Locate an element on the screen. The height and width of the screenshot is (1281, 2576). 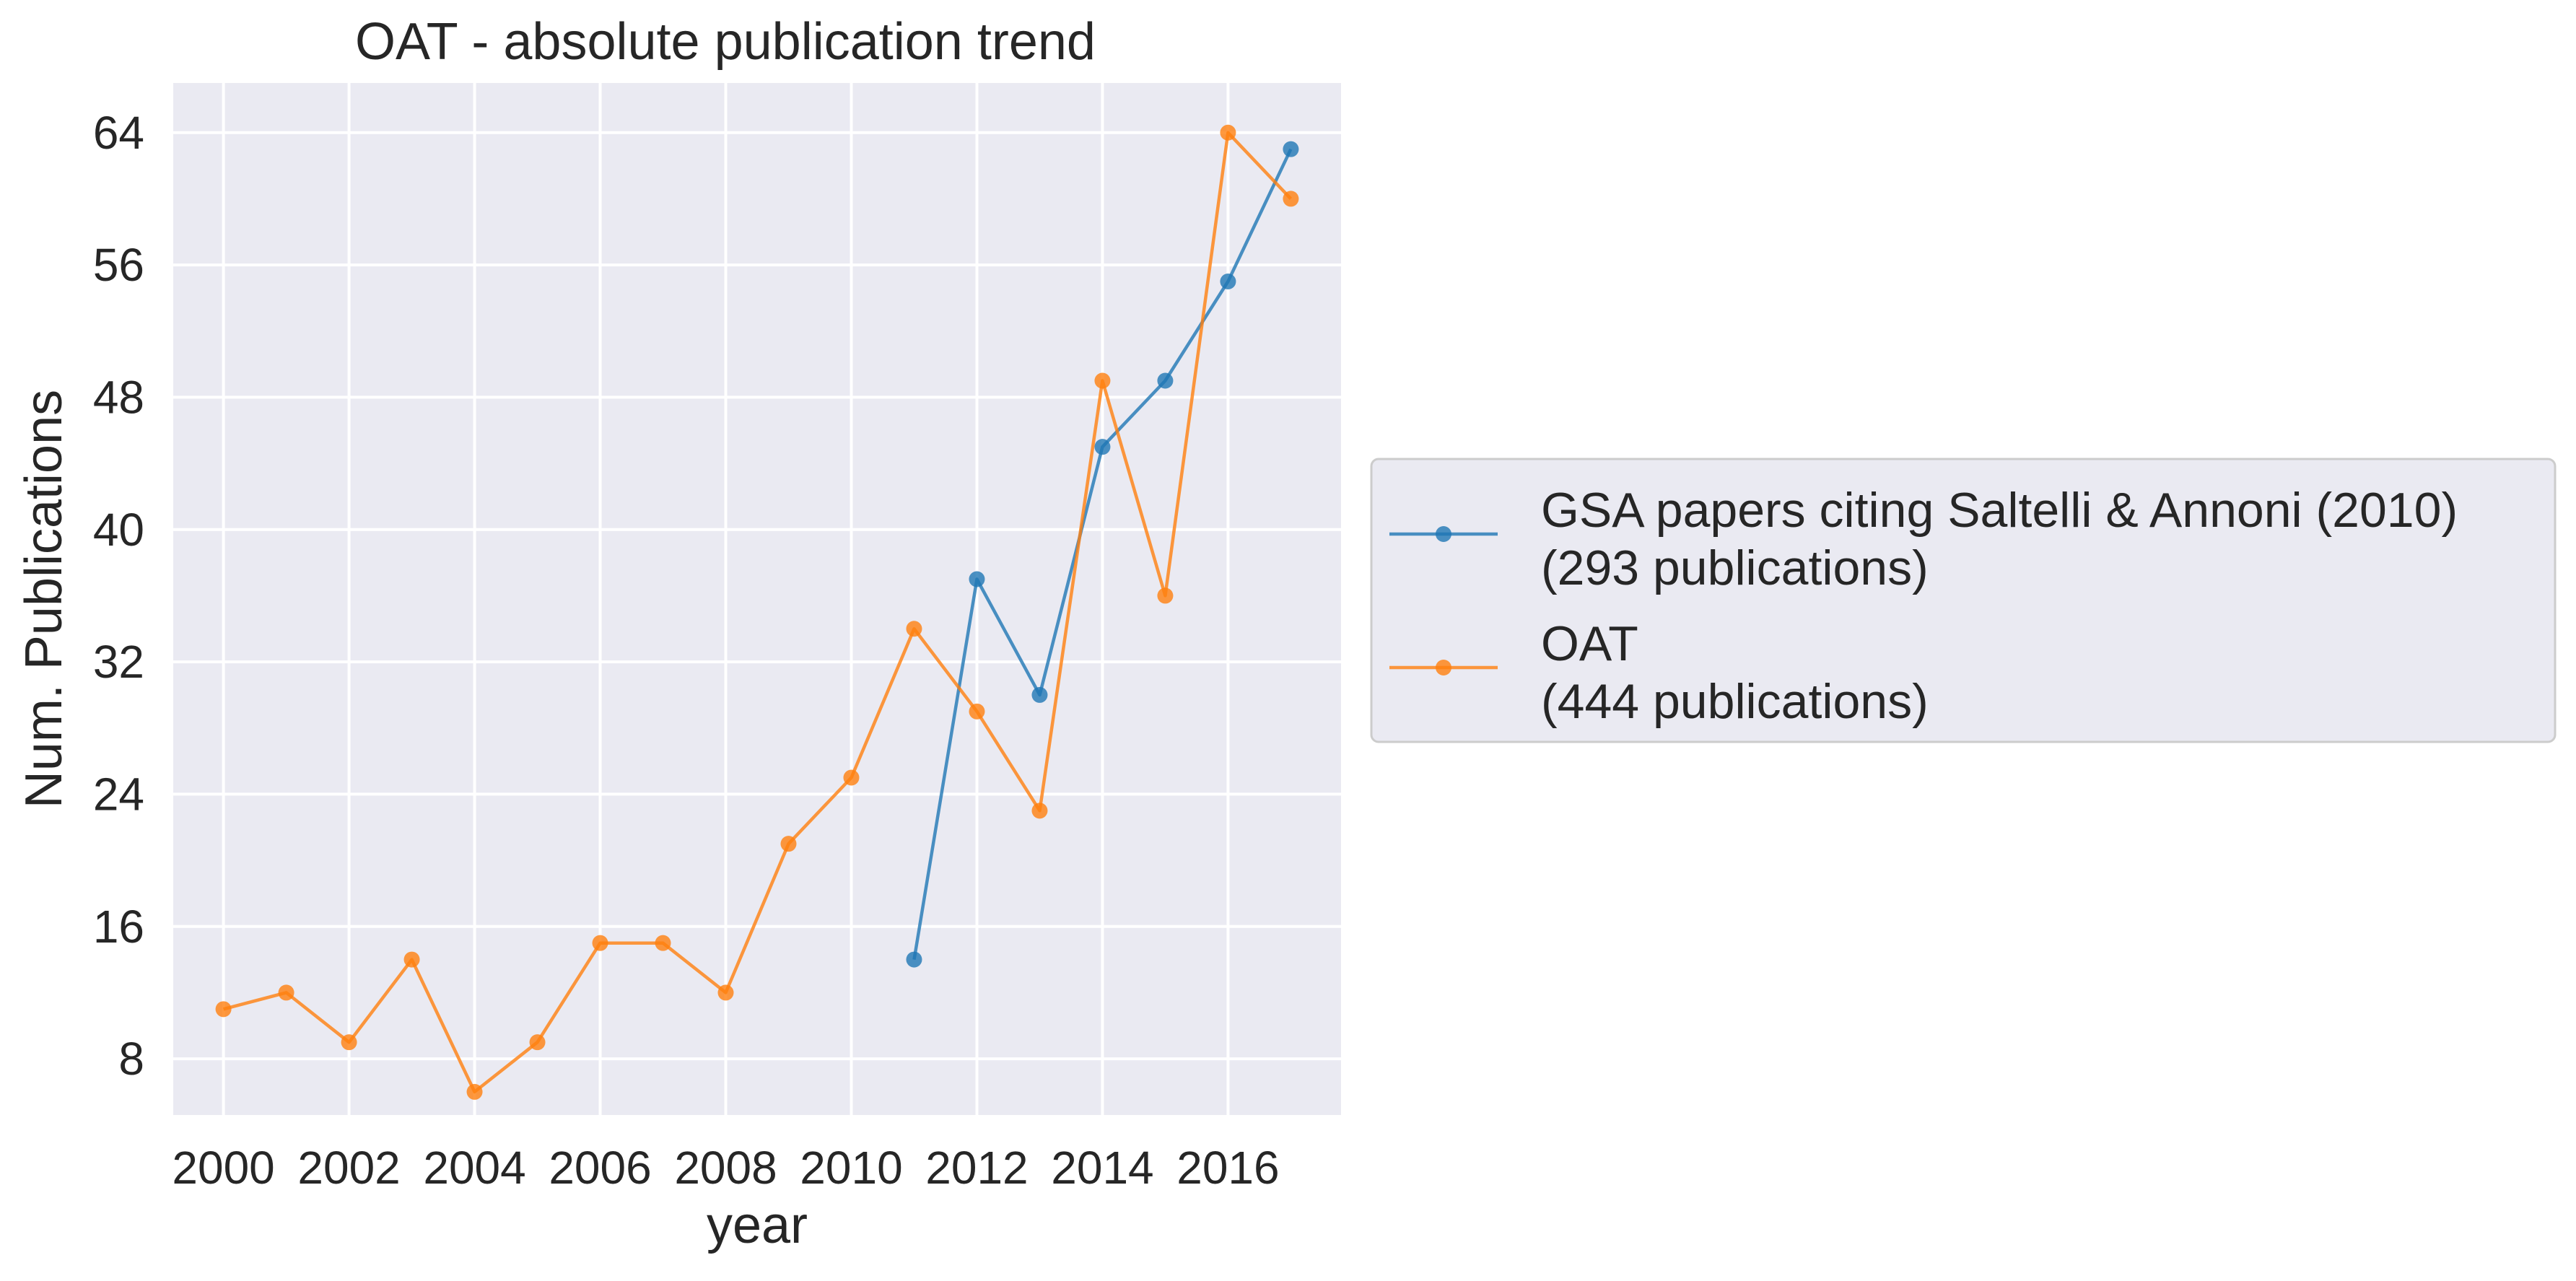
x-axis-label: year is located at coordinates (757, 1225).